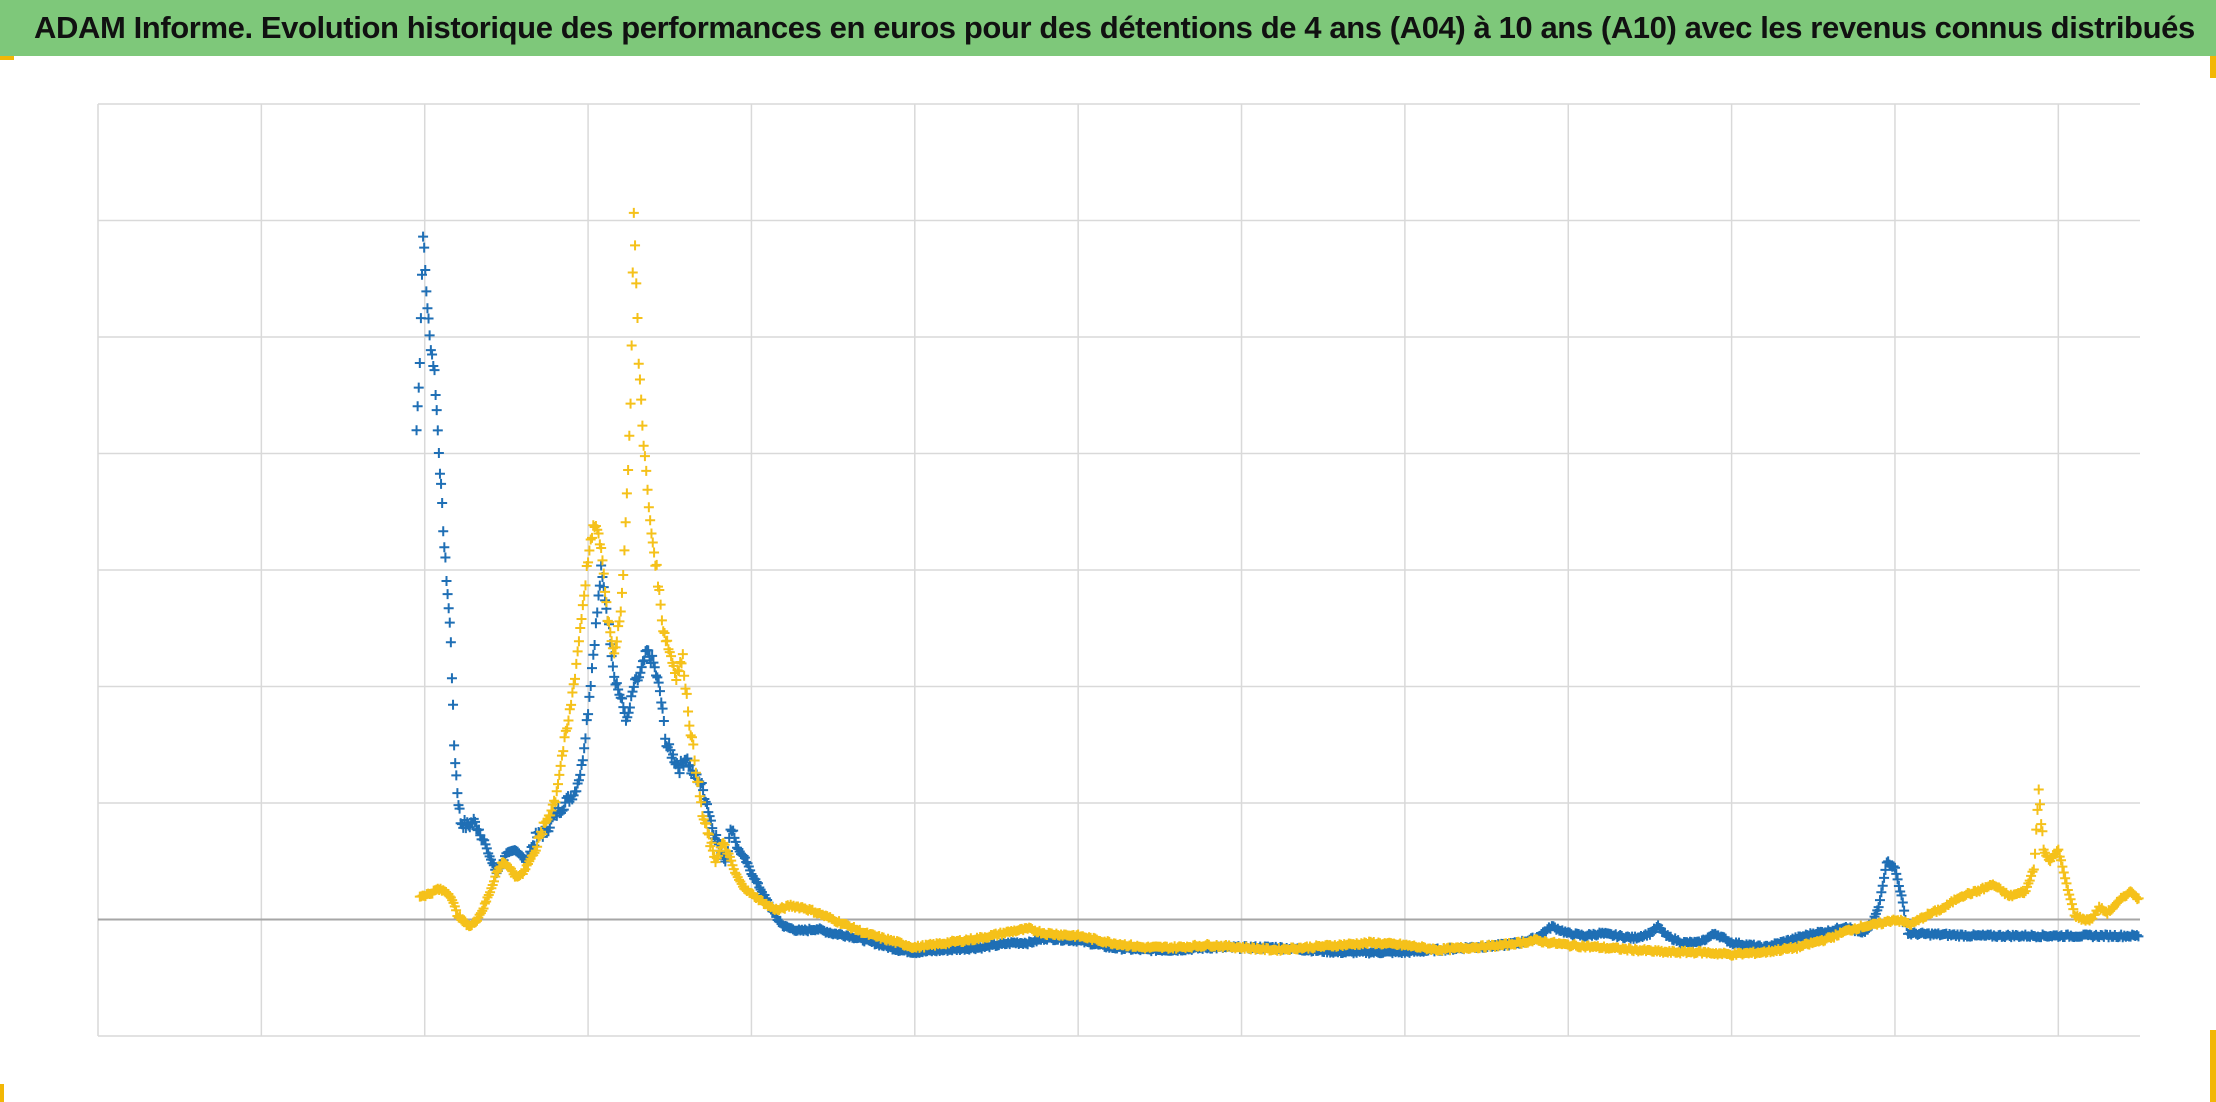 The width and height of the screenshot is (2216, 1102). I want to click on corner-accent-bottom-left, so click(2, 1093).